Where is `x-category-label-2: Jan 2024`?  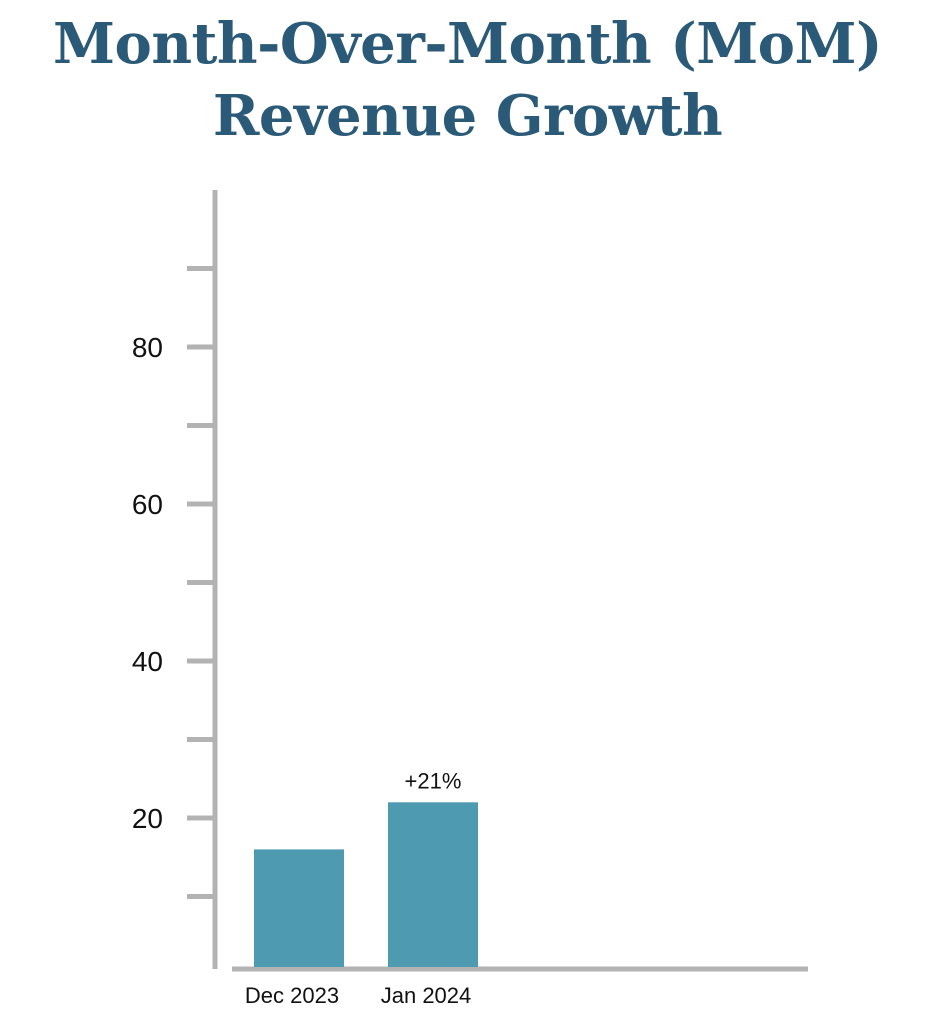 x-category-label-2: Jan 2024 is located at coordinates (426, 995).